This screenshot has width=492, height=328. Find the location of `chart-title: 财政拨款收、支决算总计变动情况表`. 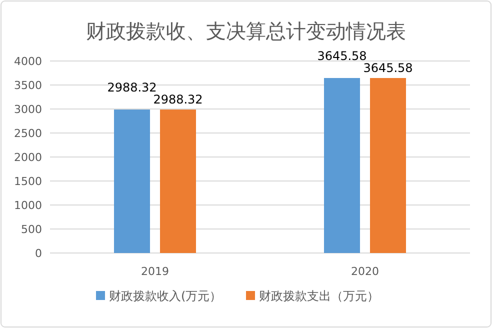

chart-title: 财政拨款收、支决算总计变动情况表 is located at coordinates (246, 31).